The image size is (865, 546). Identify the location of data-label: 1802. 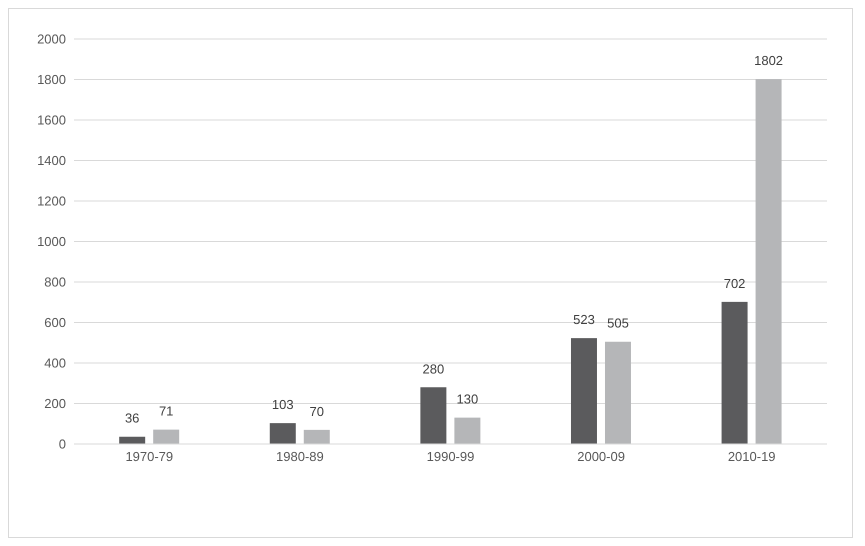
(769, 60).